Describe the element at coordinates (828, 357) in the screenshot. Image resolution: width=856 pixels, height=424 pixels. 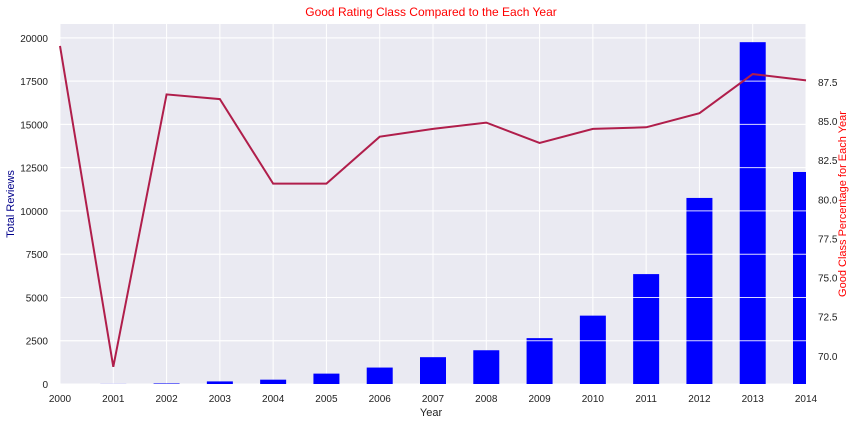
I see `y2-tick-label: 70.0` at that location.